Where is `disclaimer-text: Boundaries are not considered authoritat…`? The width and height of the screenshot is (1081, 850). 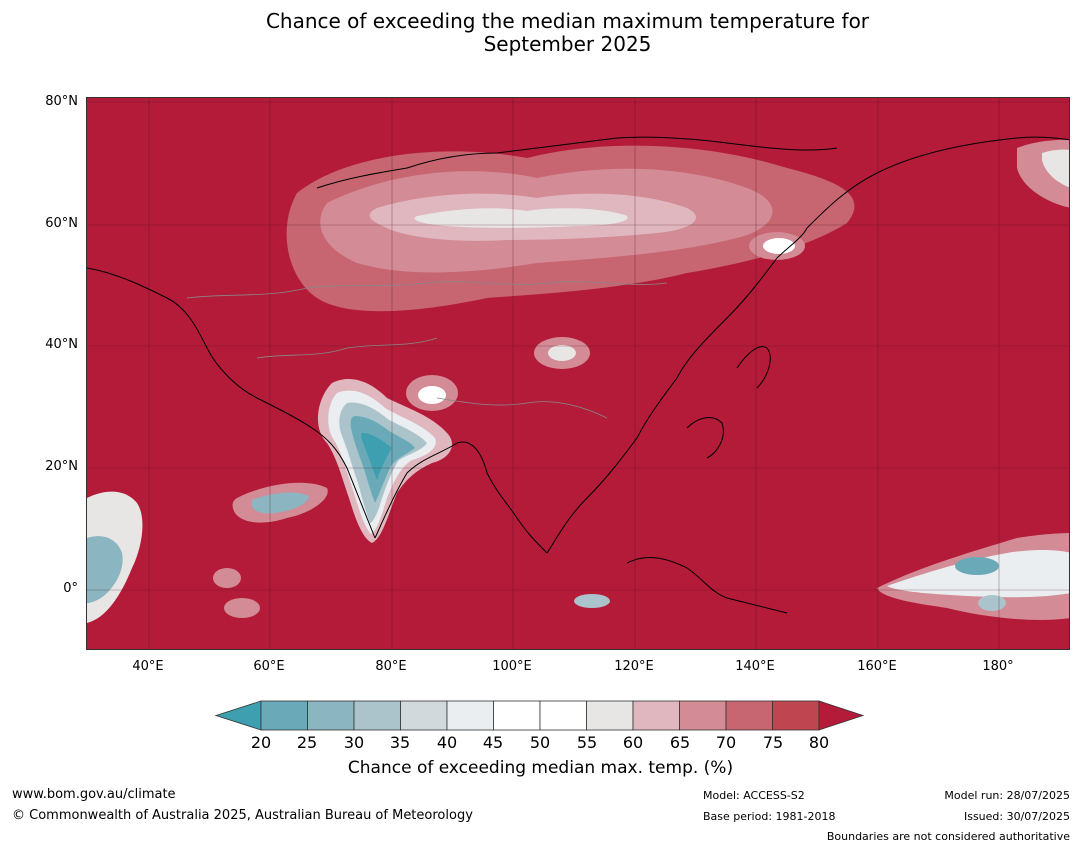 disclaimer-text: Boundaries are not considered authoritat… is located at coordinates (948, 836).